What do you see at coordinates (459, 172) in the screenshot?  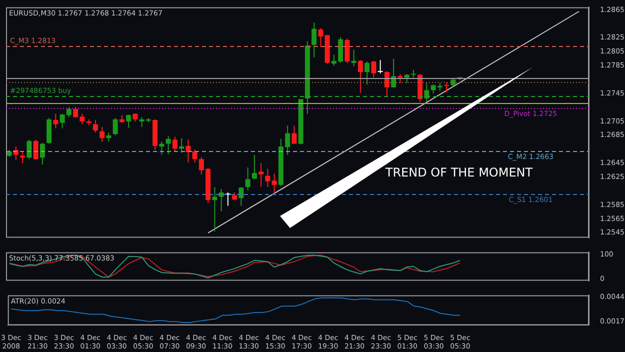 I see `annotation: TREND OF THE MOMENT` at bounding box center [459, 172].